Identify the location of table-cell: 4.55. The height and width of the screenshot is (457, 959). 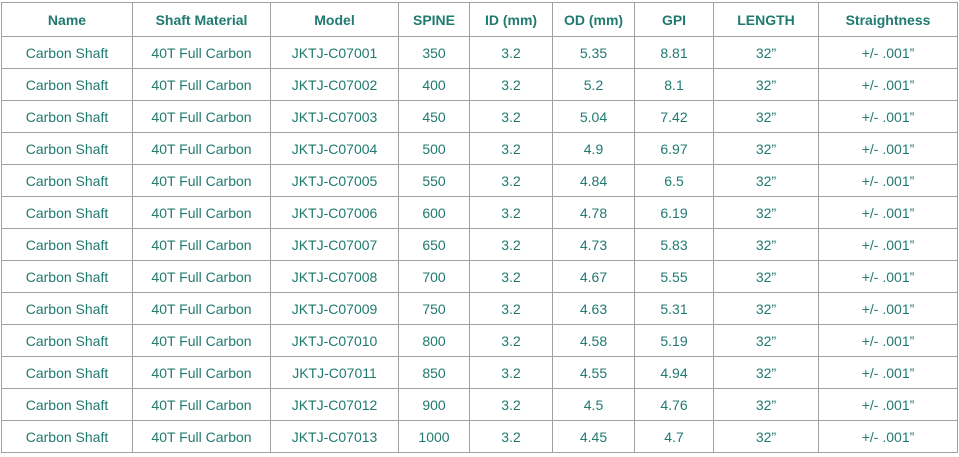
(593, 372).